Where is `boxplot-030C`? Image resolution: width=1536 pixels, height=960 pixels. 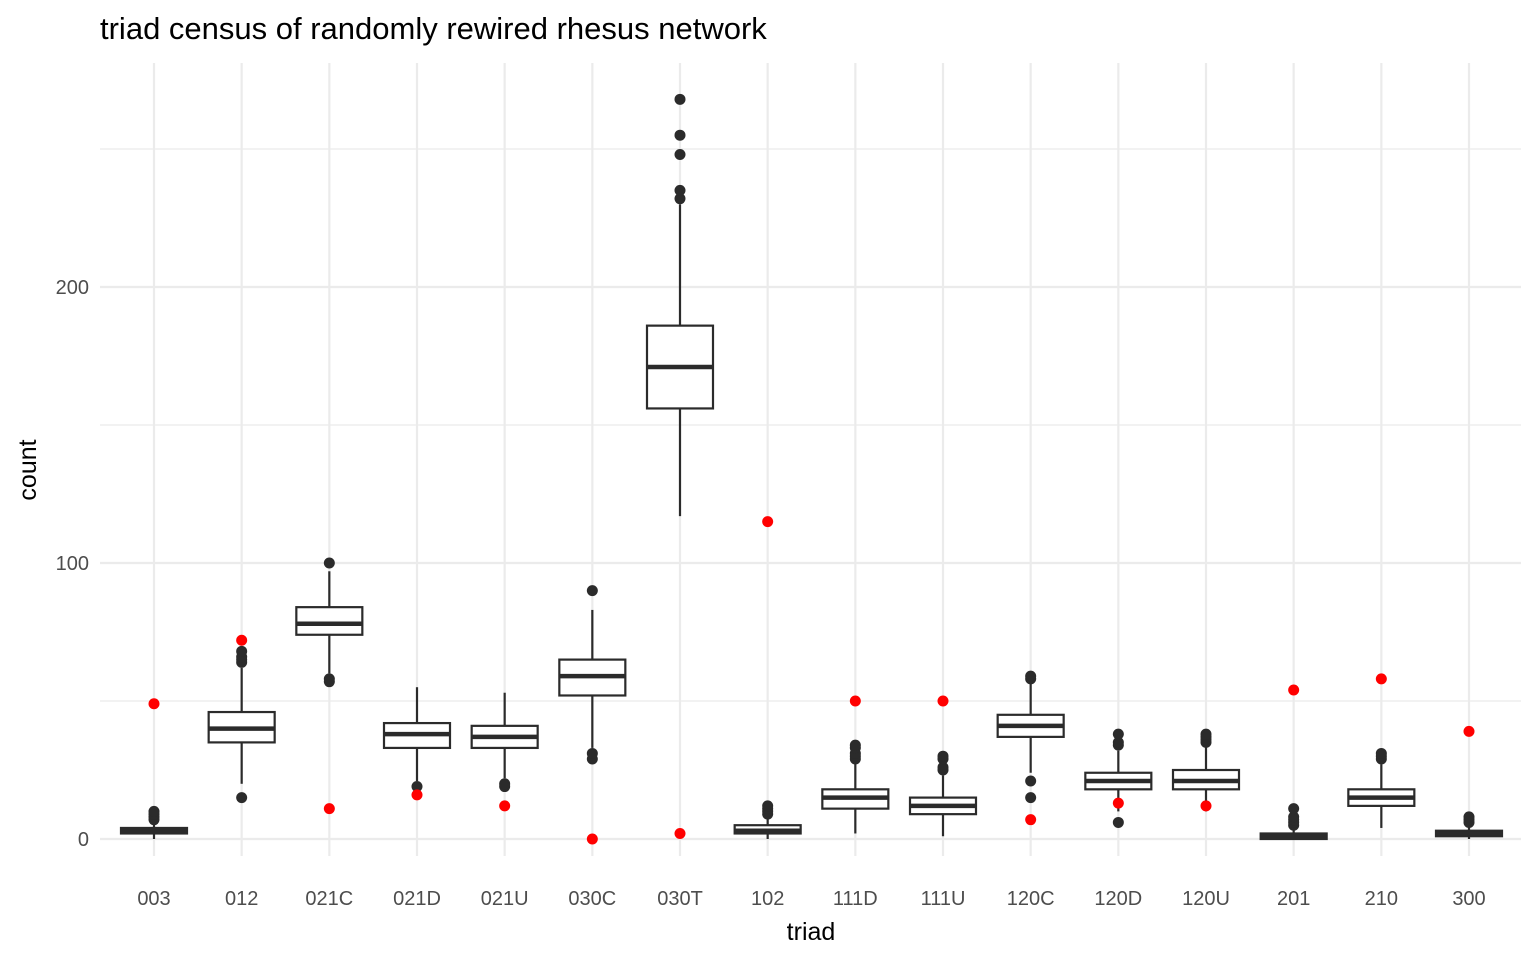
boxplot-030C is located at coordinates (592, 675).